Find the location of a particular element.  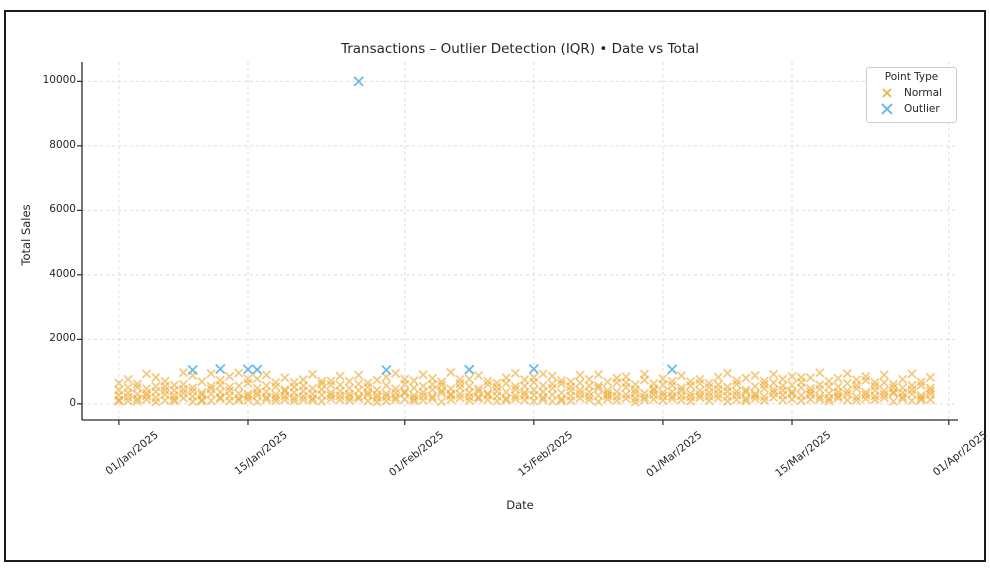

legend-label-normal: Normal is located at coordinates (923, 93).